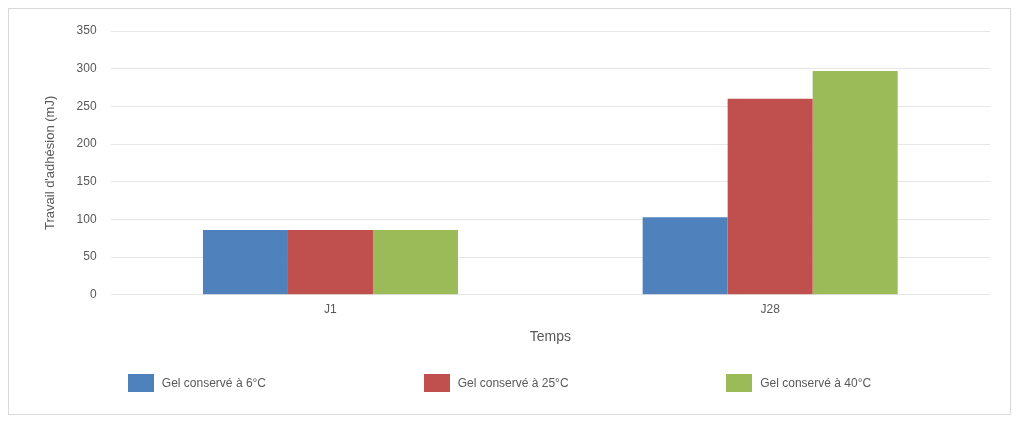 The width and height of the screenshot is (1019, 423). What do you see at coordinates (86, 181) in the screenshot?
I see `y-tick-label: 150` at bounding box center [86, 181].